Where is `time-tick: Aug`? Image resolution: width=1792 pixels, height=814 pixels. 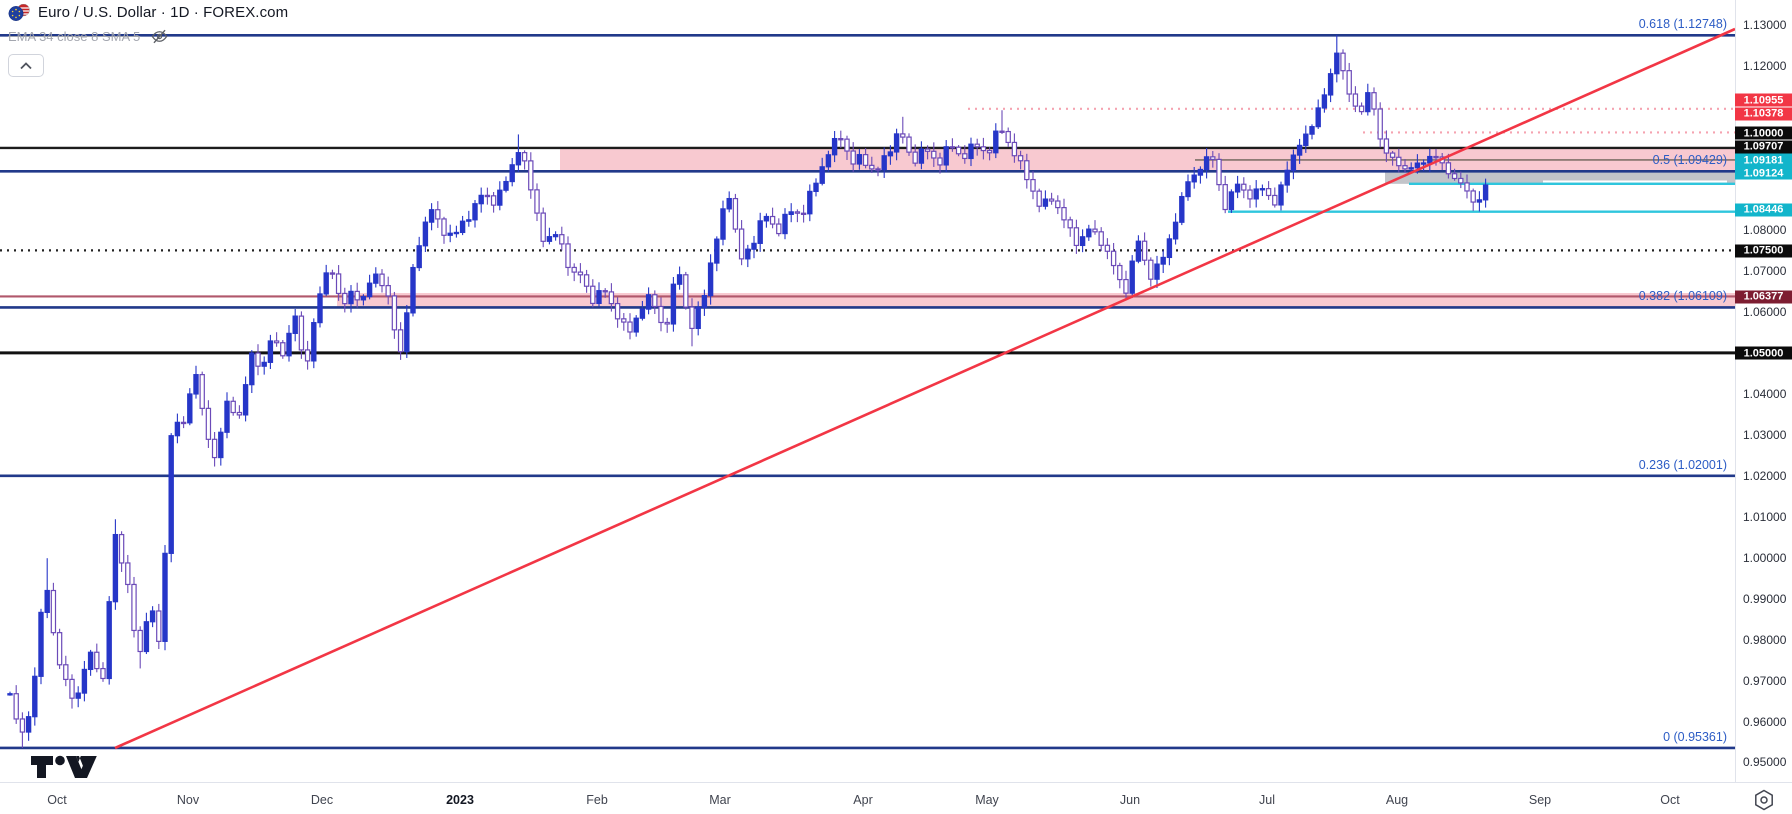
time-tick: Aug is located at coordinates (1397, 800).